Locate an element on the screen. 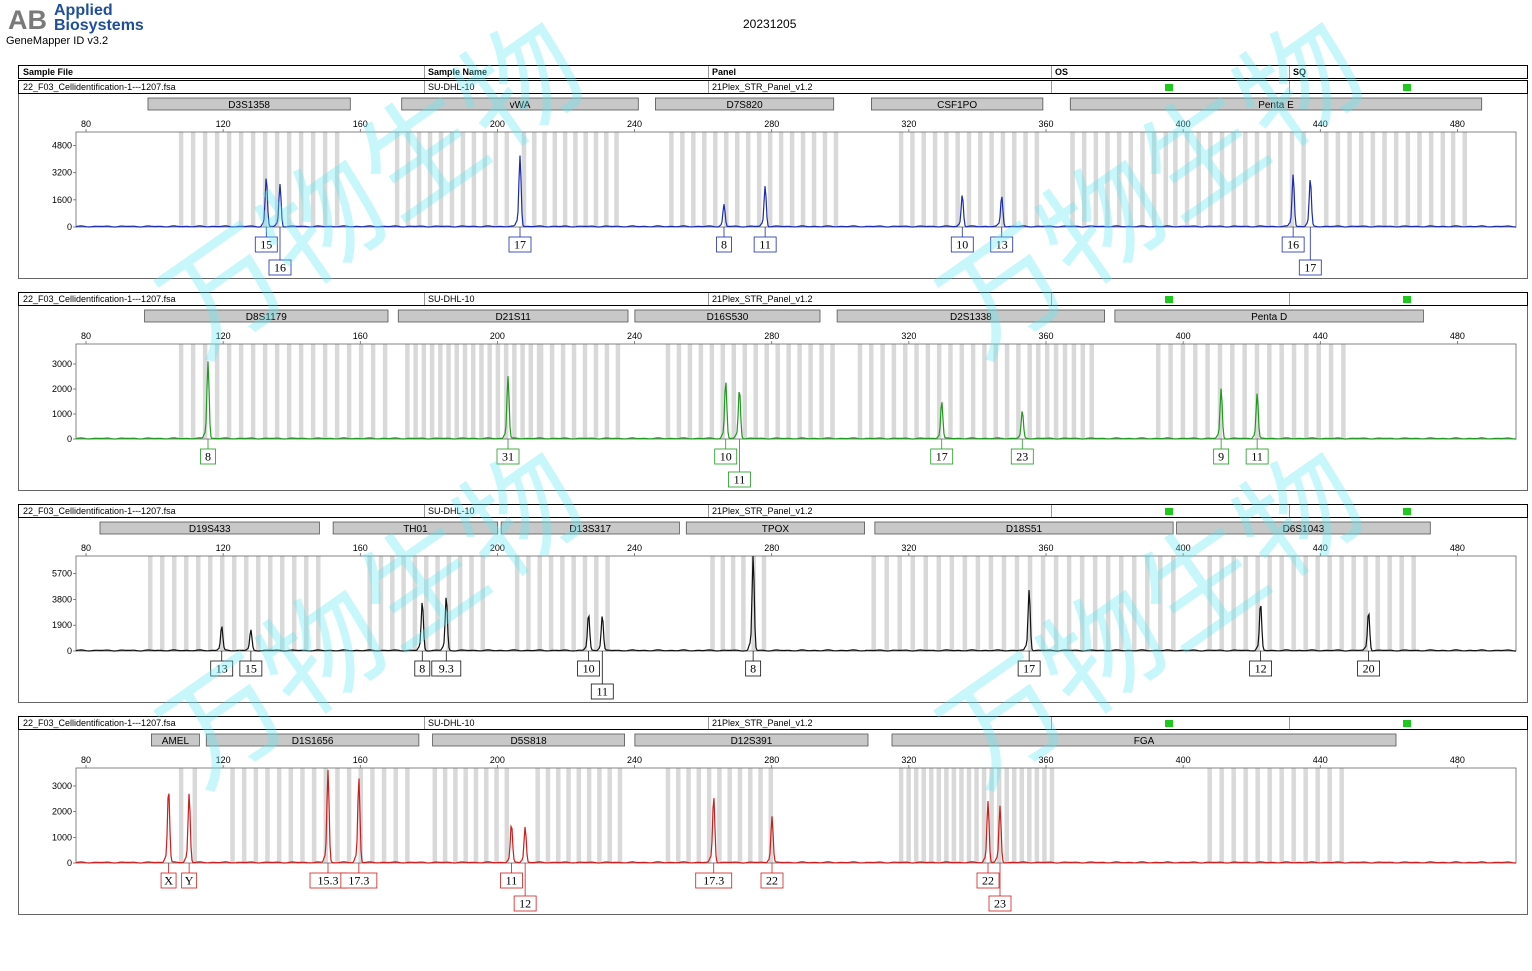  marker-tpox: TPOX is located at coordinates (775, 528).